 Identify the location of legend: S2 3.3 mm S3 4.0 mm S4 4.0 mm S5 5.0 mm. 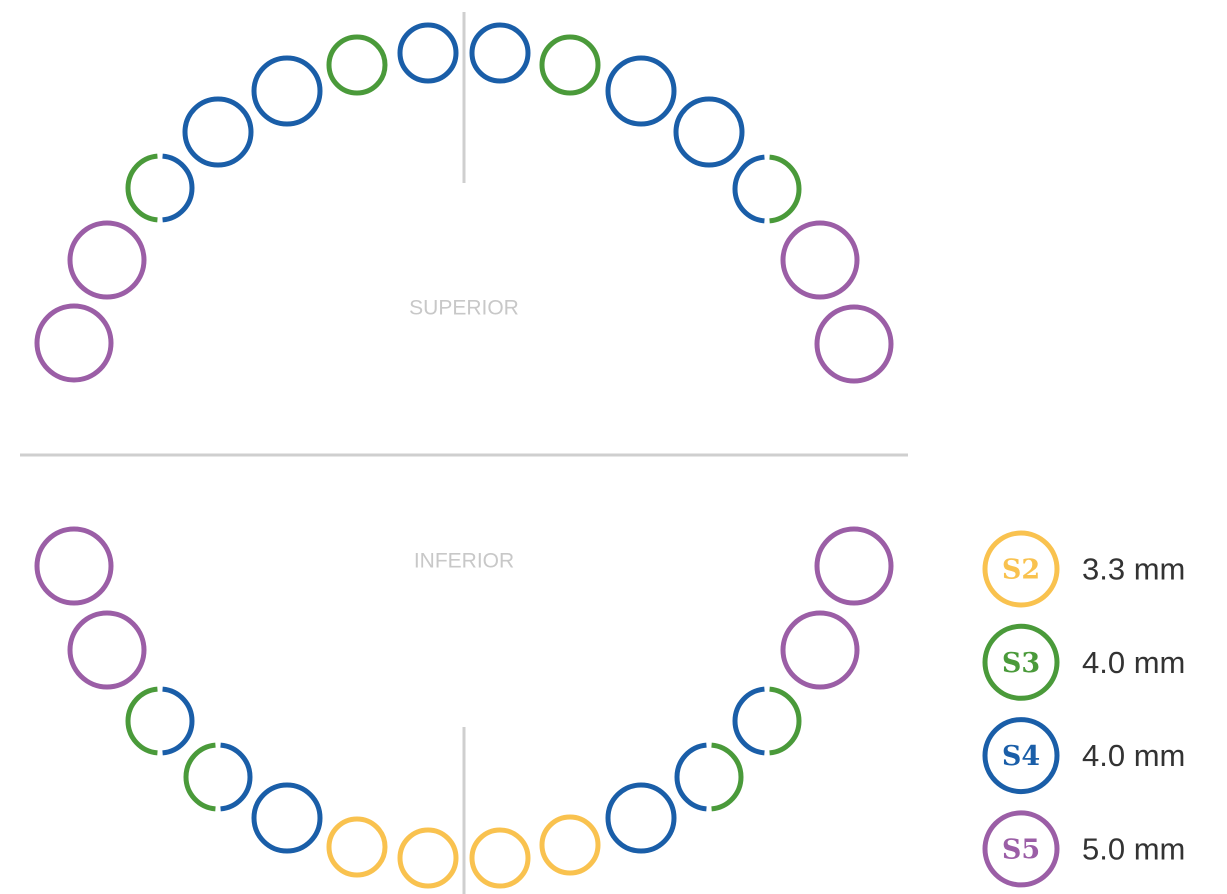
(1083, 709).